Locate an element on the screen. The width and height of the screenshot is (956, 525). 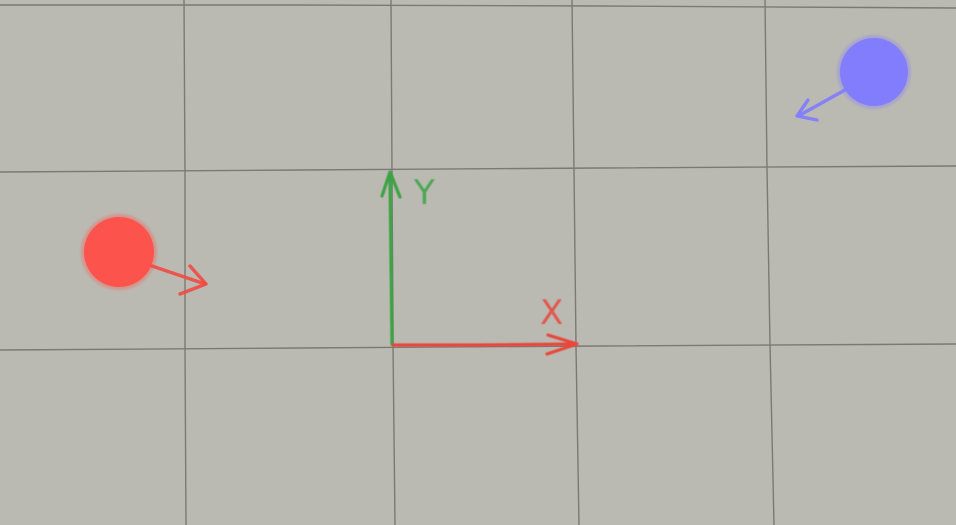
x-axis-label: X is located at coordinates (551, 313).